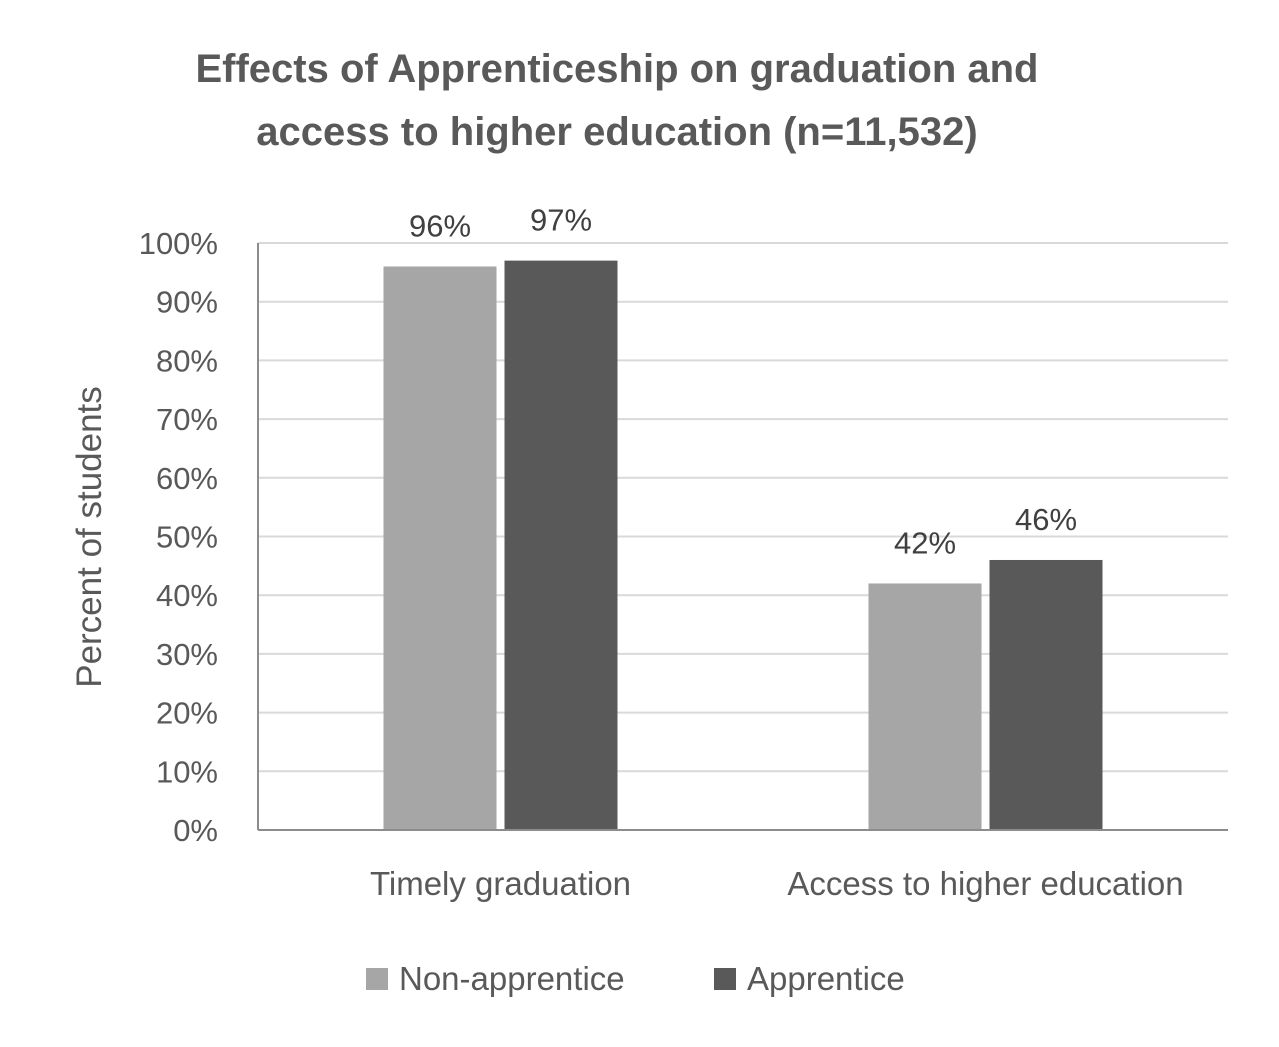 This screenshot has width=1279, height=1047. I want to click on y-tick-label: 20%, so click(187, 713).